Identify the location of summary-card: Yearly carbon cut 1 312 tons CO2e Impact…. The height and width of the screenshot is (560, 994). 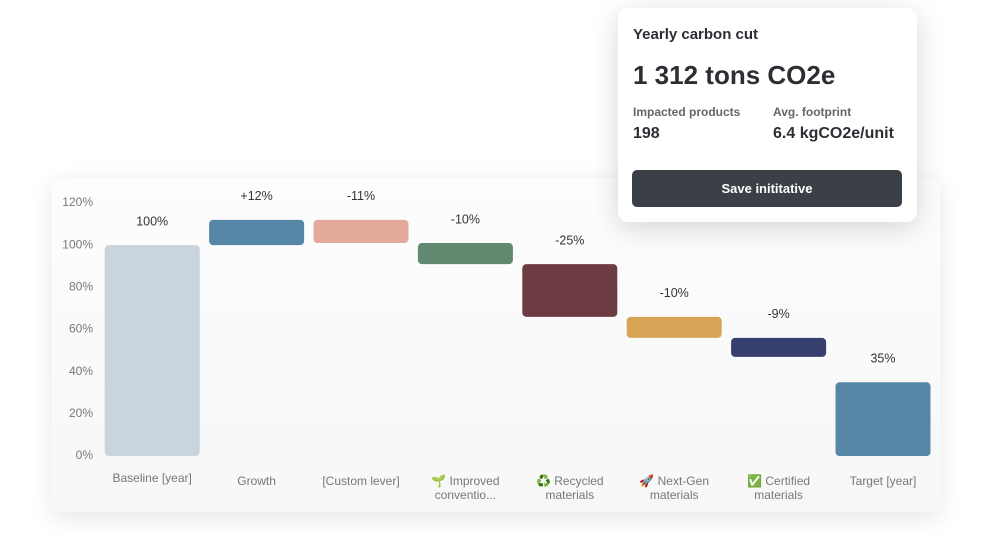
(767, 115).